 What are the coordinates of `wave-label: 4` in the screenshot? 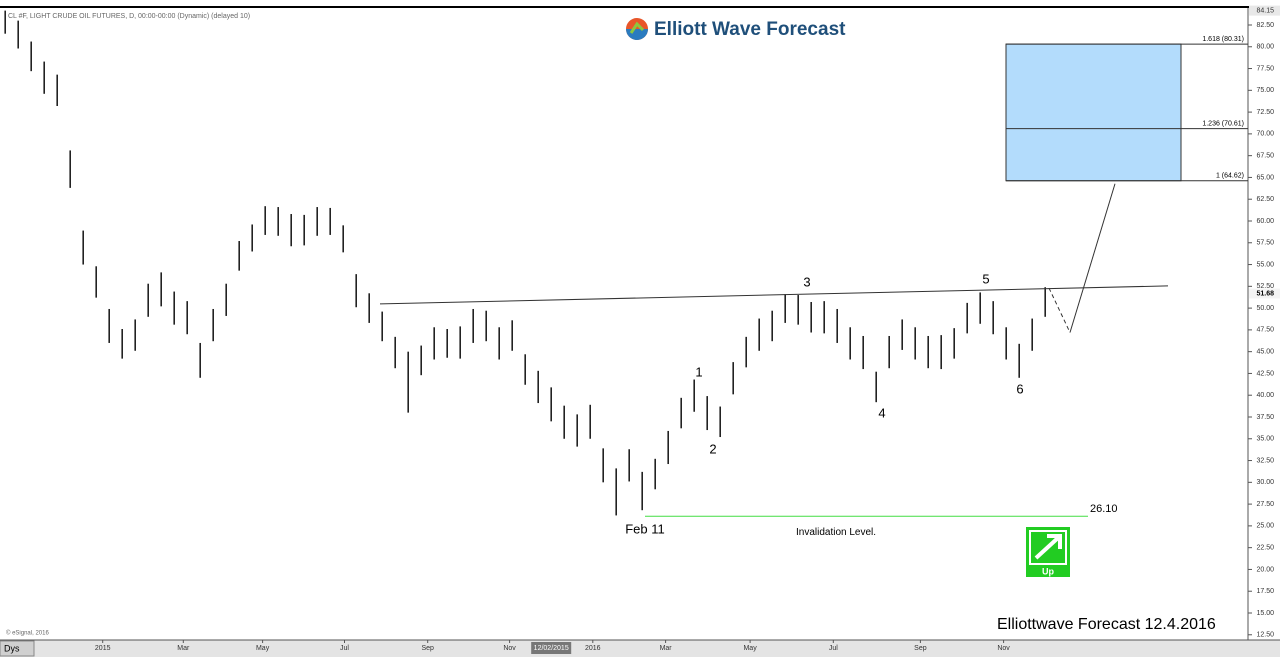 It's located at (881, 412).